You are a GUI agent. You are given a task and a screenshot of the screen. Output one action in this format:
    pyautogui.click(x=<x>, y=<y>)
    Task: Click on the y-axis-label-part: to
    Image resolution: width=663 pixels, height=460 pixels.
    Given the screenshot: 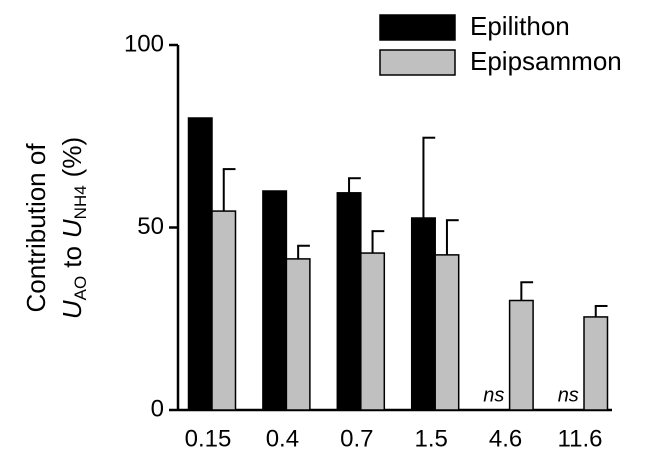 What is the action you would take?
    pyautogui.click(x=72, y=257)
    